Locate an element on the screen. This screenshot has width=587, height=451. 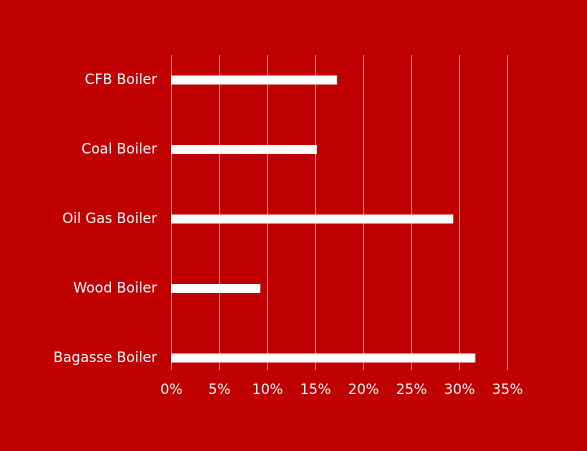
category-label: Bagasse Boiler is located at coordinates (105, 358).